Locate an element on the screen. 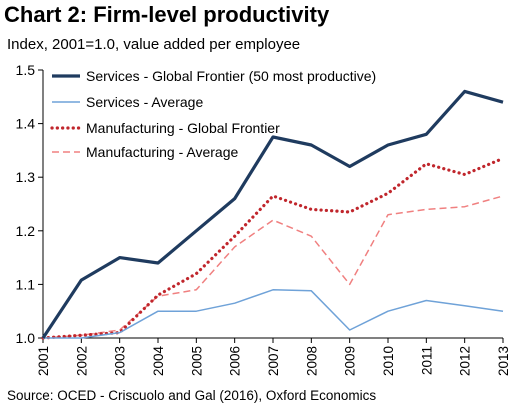 Image resolution: width=512 pixels, height=409 pixels. y-tick-label: 1.4 is located at coordinates (26, 124).